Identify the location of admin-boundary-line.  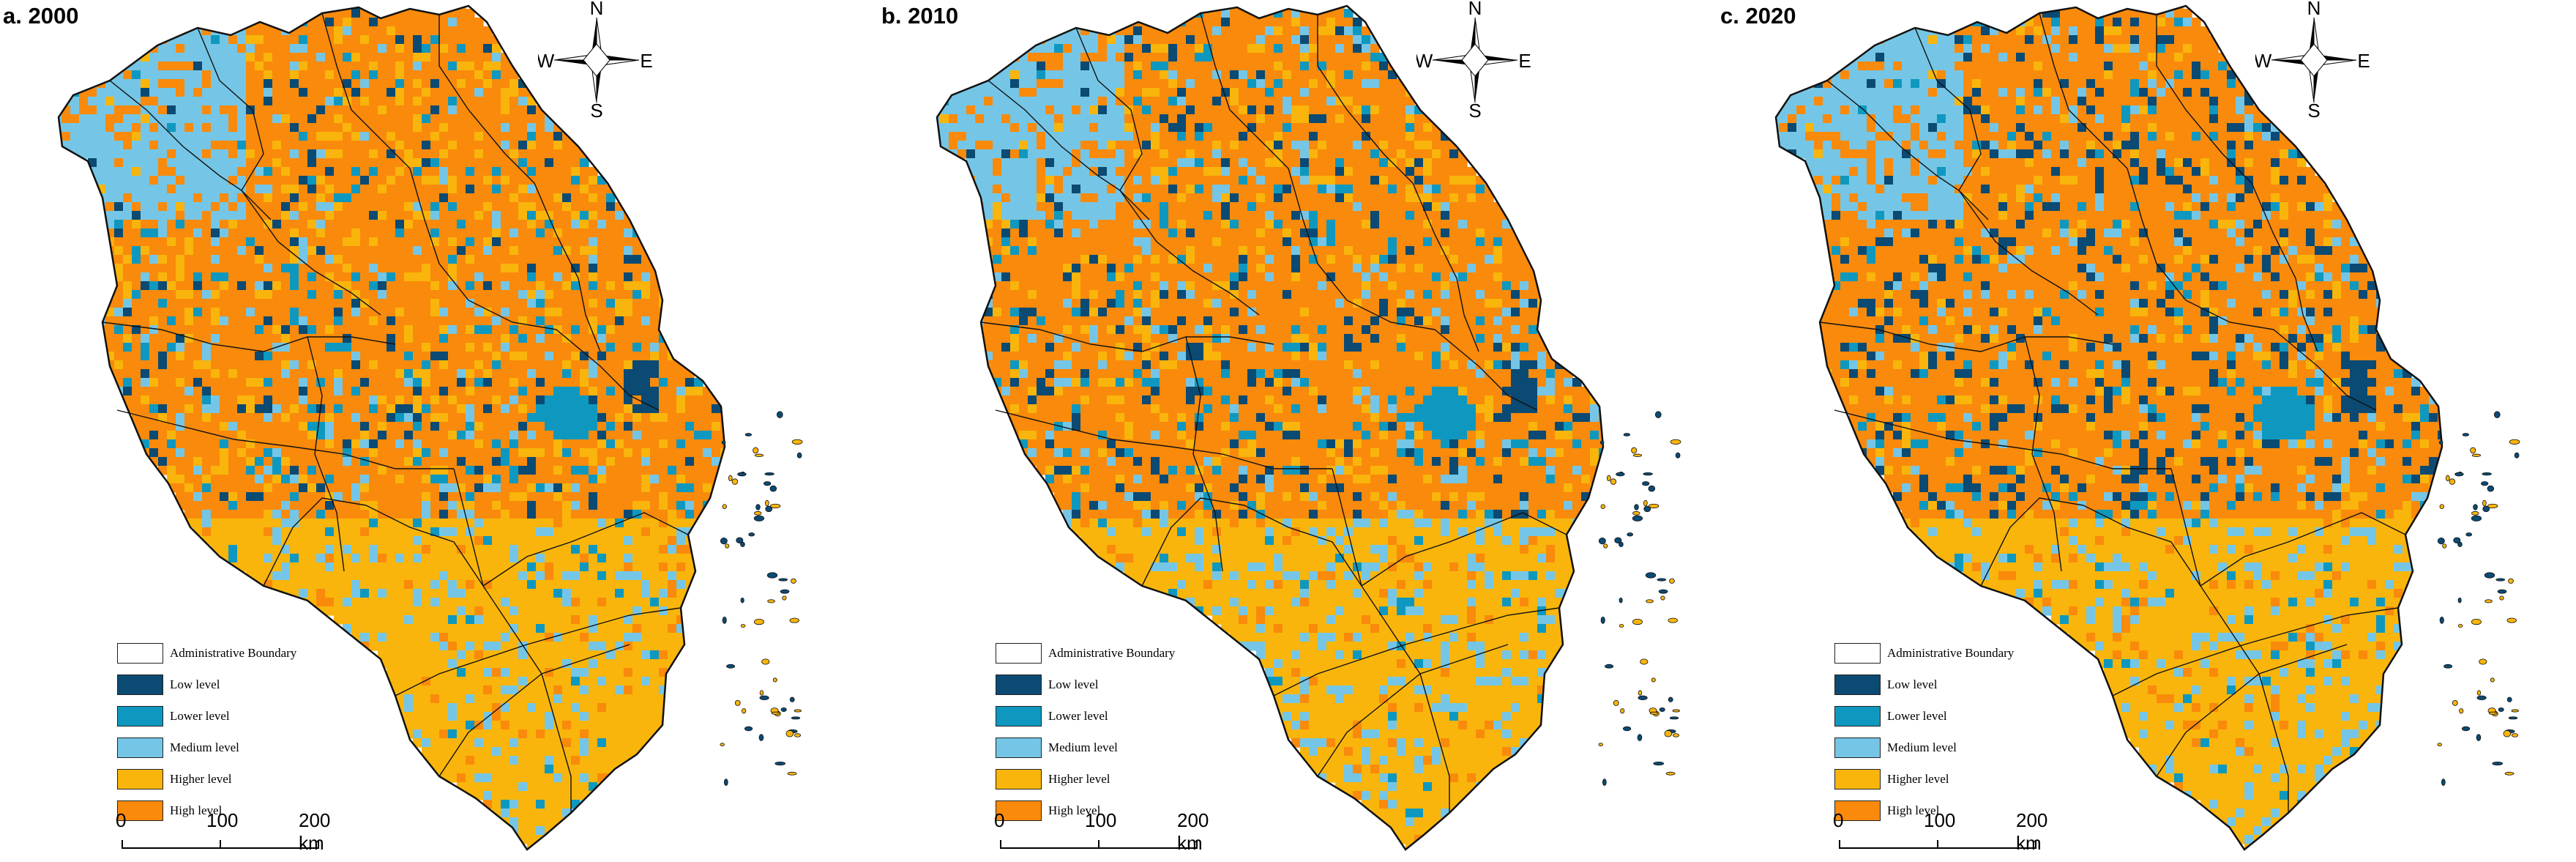
(326, 454).